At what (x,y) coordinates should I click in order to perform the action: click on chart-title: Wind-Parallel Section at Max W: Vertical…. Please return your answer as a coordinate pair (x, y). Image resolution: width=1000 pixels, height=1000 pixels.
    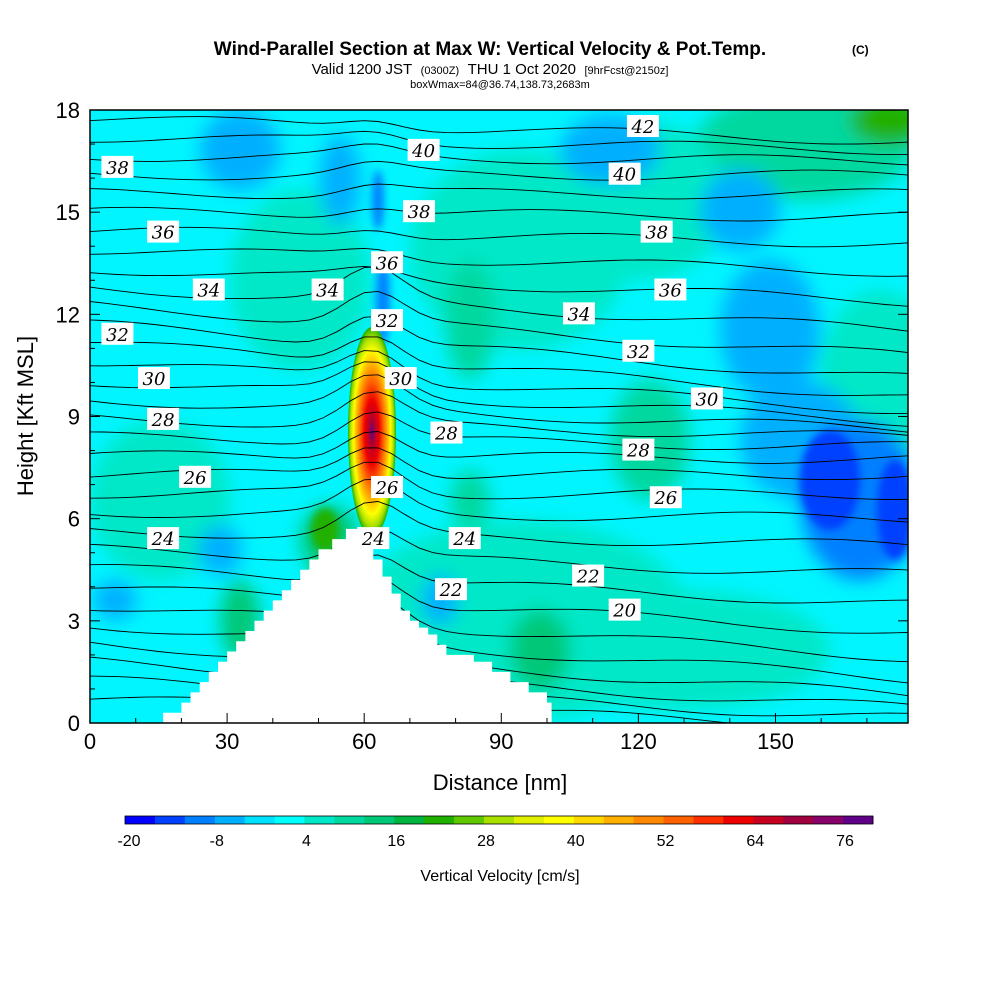
    Looking at the image, I should click on (490, 49).